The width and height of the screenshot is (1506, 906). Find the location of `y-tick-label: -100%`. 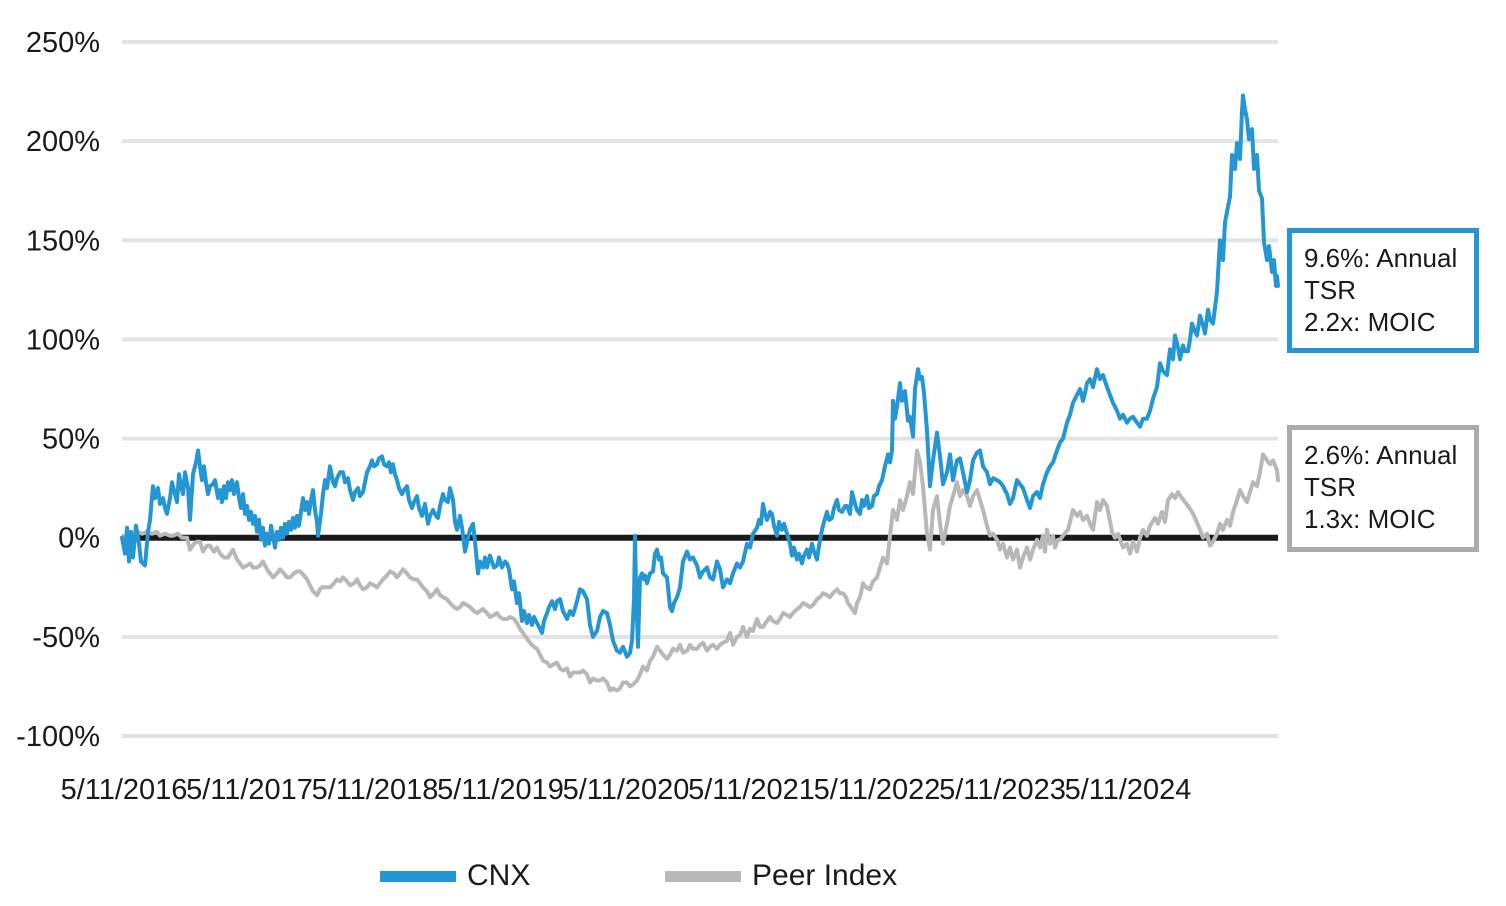

y-tick-label: -100% is located at coordinates (58, 737).